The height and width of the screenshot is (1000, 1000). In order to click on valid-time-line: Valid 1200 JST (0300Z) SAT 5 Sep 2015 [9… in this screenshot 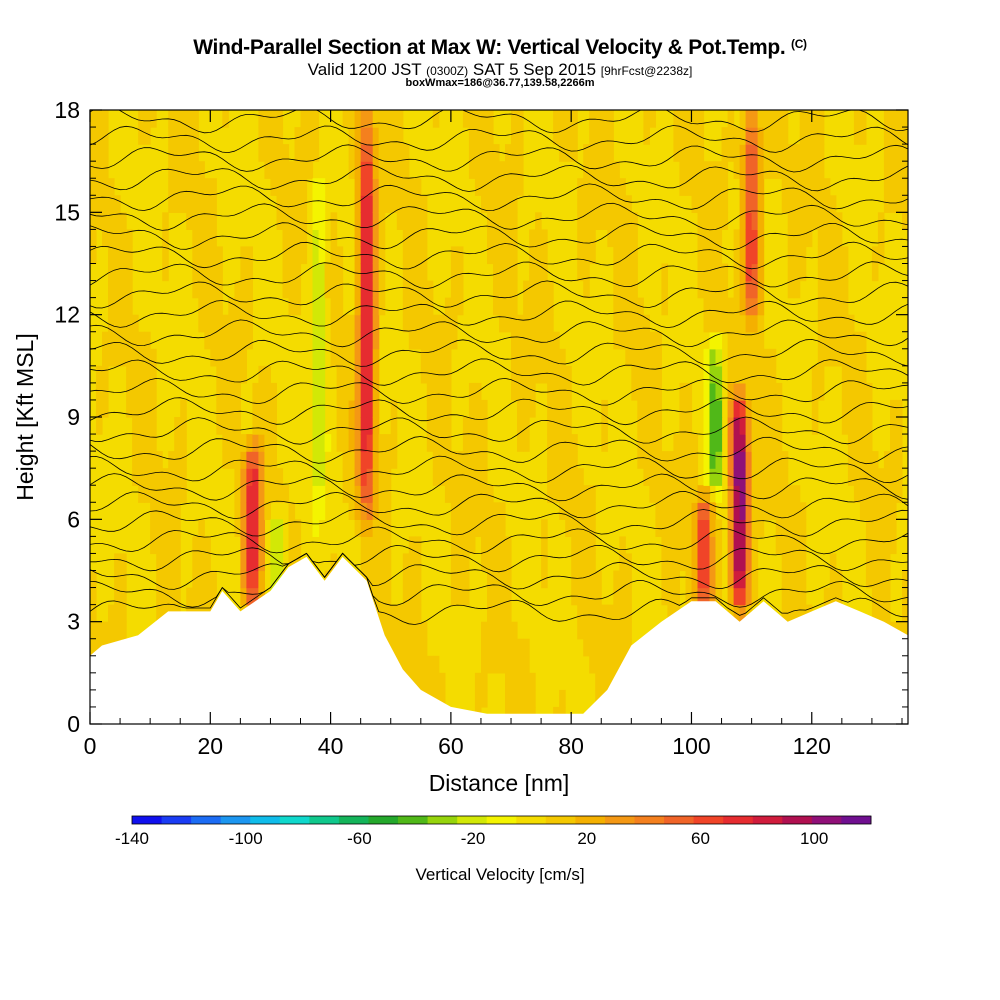, I will do `click(500, 70)`.